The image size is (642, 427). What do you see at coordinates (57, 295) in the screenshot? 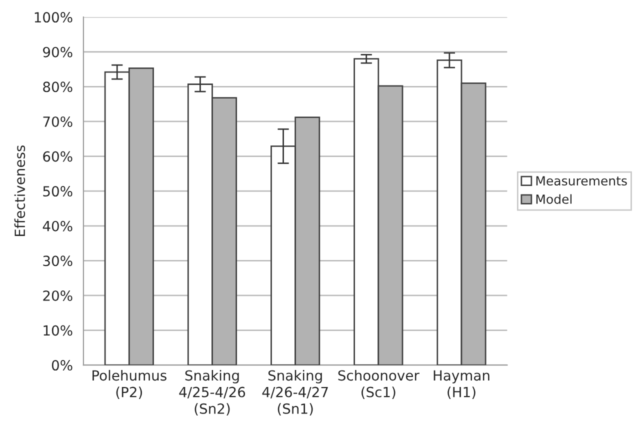
I see `y-tick-label: 20%` at bounding box center [57, 295].